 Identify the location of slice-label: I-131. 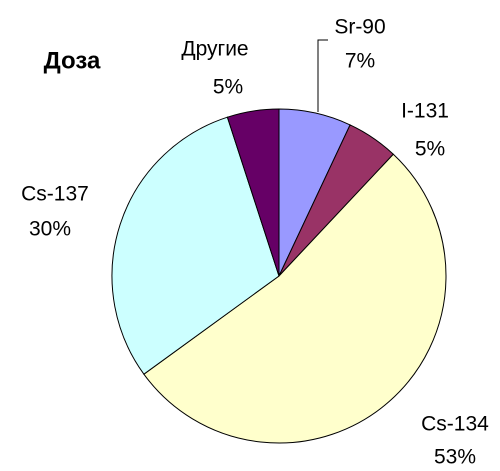
(425, 111).